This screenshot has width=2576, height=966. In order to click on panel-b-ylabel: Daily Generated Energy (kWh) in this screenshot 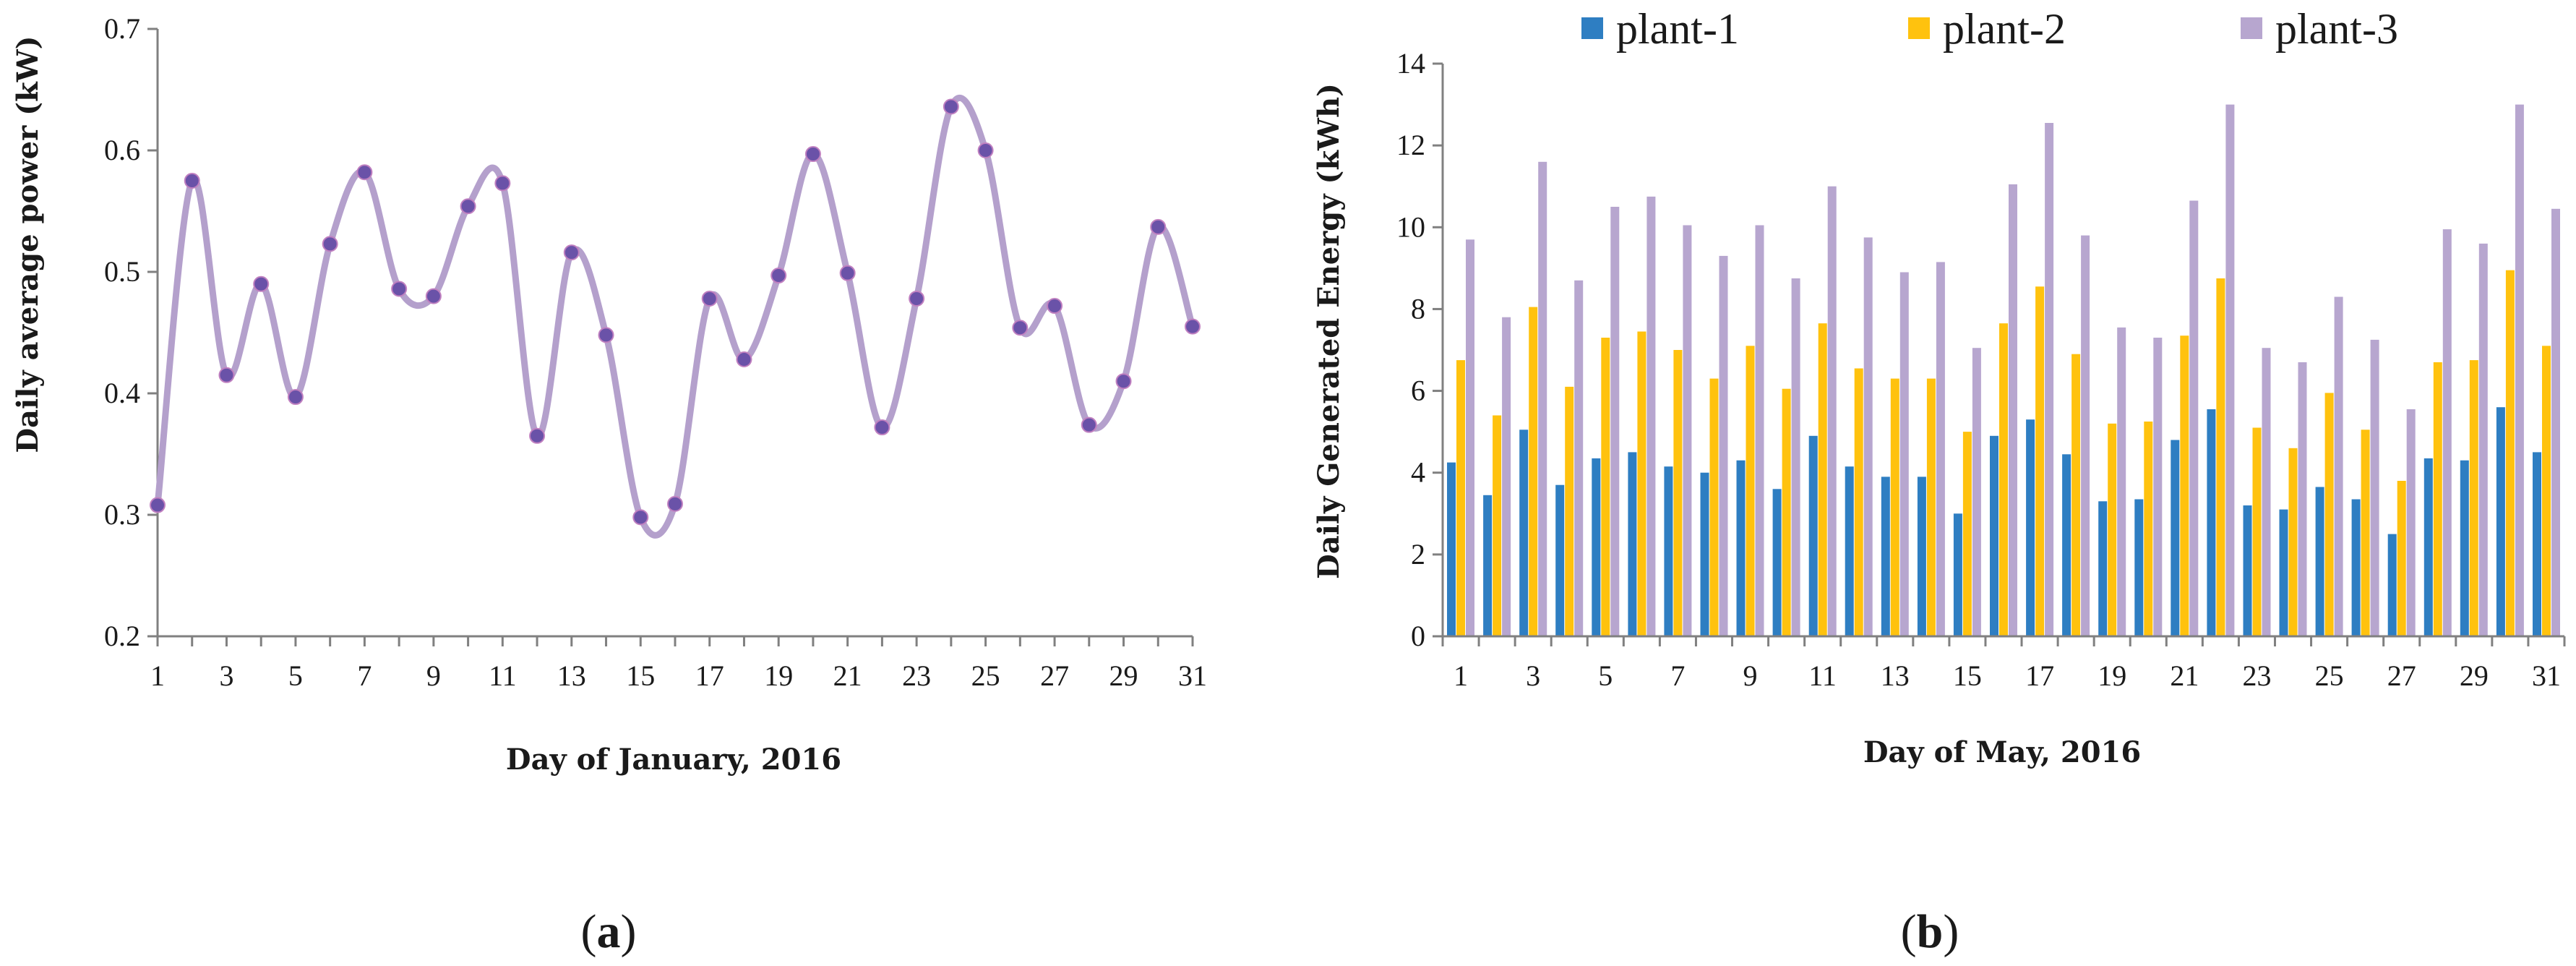, I will do `click(1329, 331)`.